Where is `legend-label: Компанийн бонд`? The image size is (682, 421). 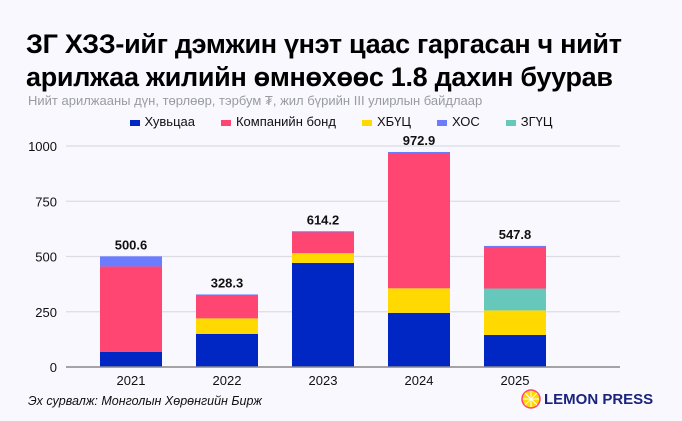
legend-label: Компанийн бонд is located at coordinates (285, 121).